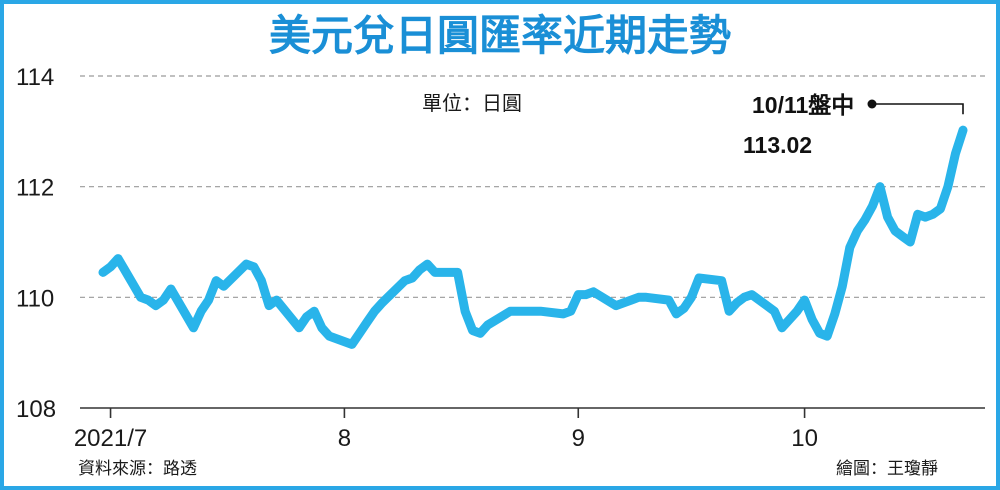 This screenshot has height=490, width=1000. I want to click on annotation-value-label: 113.02, so click(777, 145).